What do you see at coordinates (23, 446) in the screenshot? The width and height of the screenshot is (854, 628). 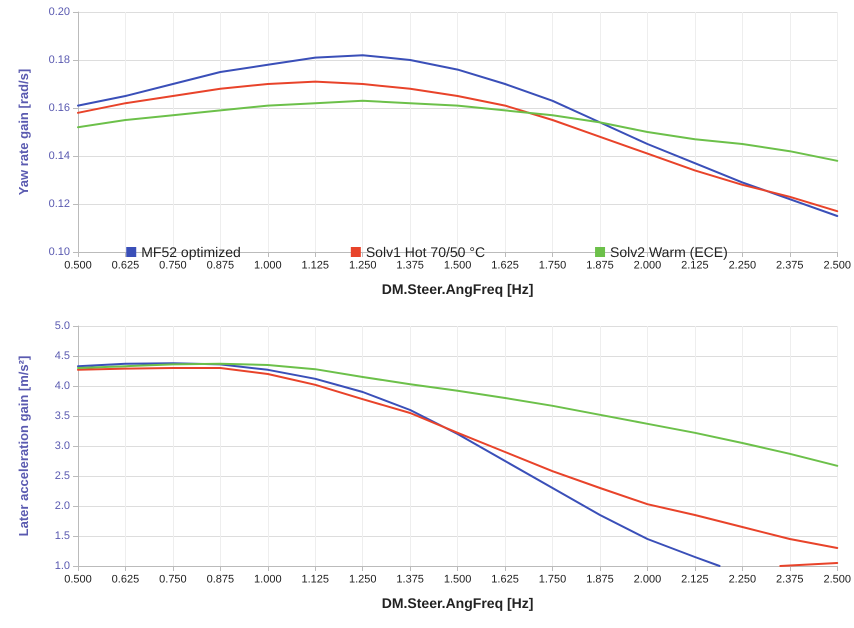 I see `y-axis-title: Later acceleration gain [m/s²]` at bounding box center [23, 446].